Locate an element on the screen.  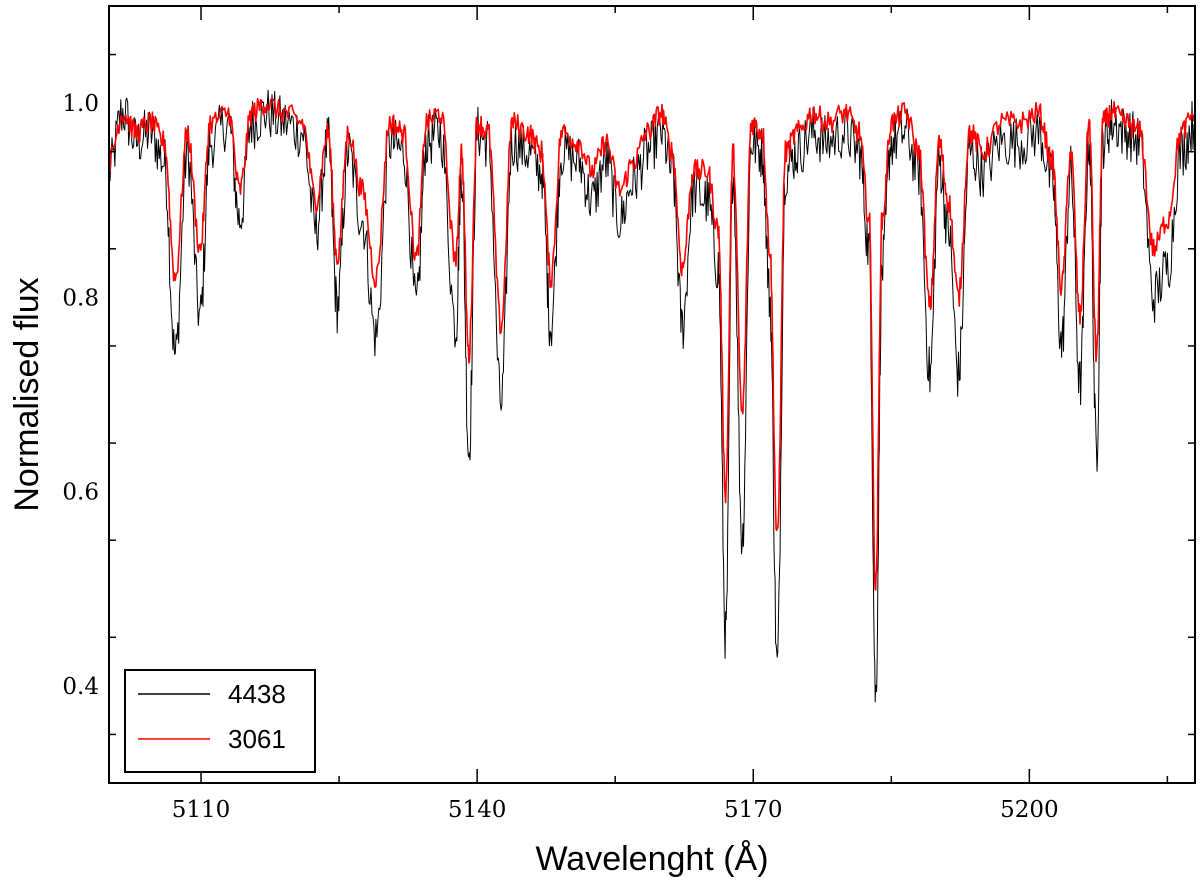
y-axis-title: Normalised flux is located at coordinates (27, 394).